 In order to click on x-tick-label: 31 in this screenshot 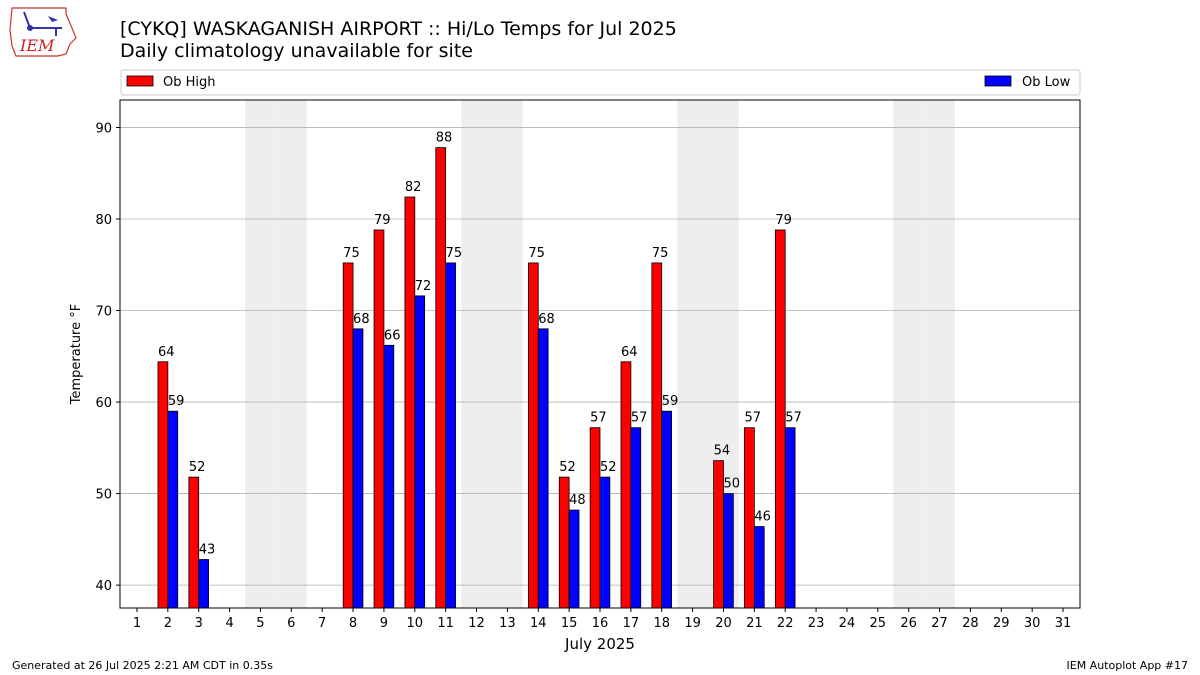, I will do `click(1063, 623)`.